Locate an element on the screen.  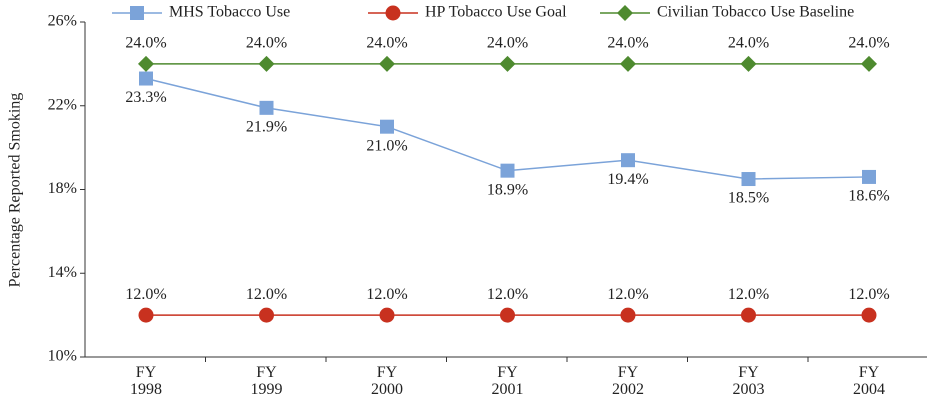
data-label: 18.6% is located at coordinates (868, 196).